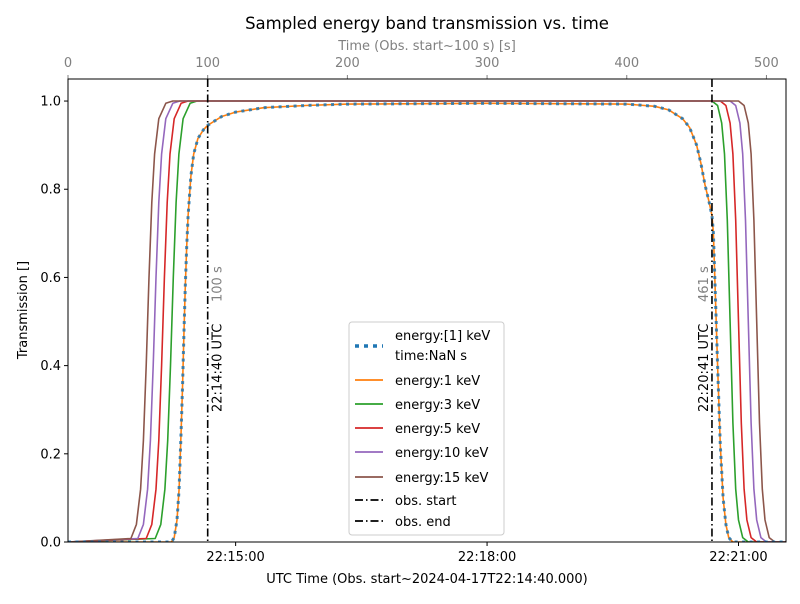  I want to click on top-x-tick-label: 300, so click(487, 63).